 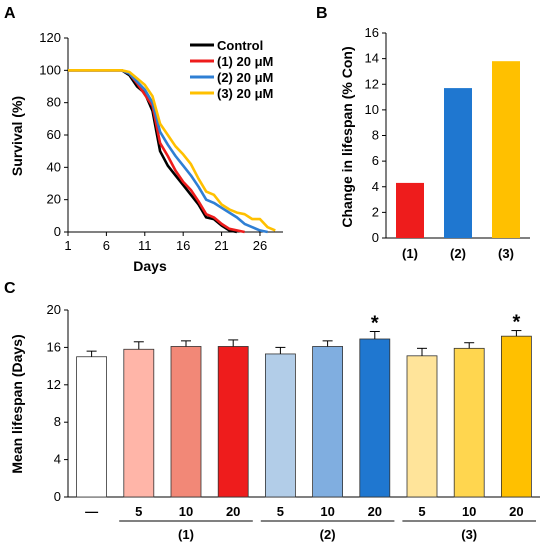 I want to click on panel-b-ytick-label: 2, so click(x=375, y=211).